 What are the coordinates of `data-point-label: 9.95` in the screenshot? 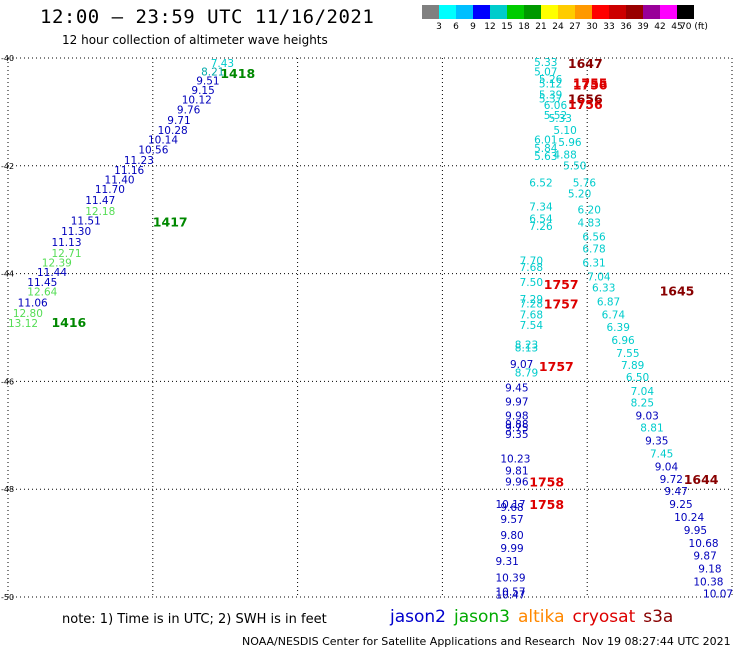 It's located at (695, 531).